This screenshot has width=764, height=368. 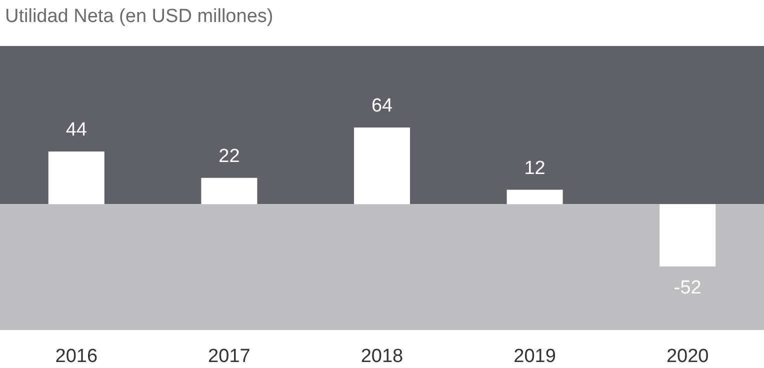 What do you see at coordinates (535, 356) in the screenshot?
I see `x-tick-label: 2019` at bounding box center [535, 356].